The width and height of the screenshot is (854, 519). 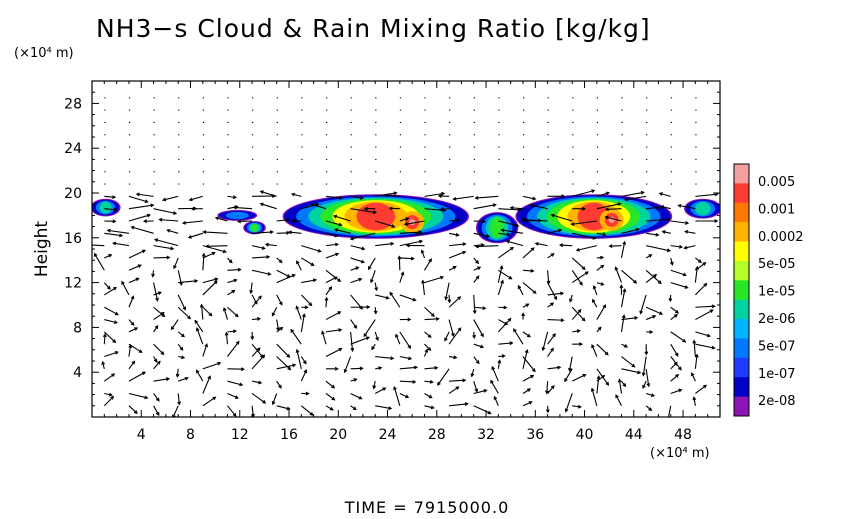 What do you see at coordinates (680, 453) in the screenshot?
I see `x-axis-unit: (×10⁴ m)` at bounding box center [680, 453].